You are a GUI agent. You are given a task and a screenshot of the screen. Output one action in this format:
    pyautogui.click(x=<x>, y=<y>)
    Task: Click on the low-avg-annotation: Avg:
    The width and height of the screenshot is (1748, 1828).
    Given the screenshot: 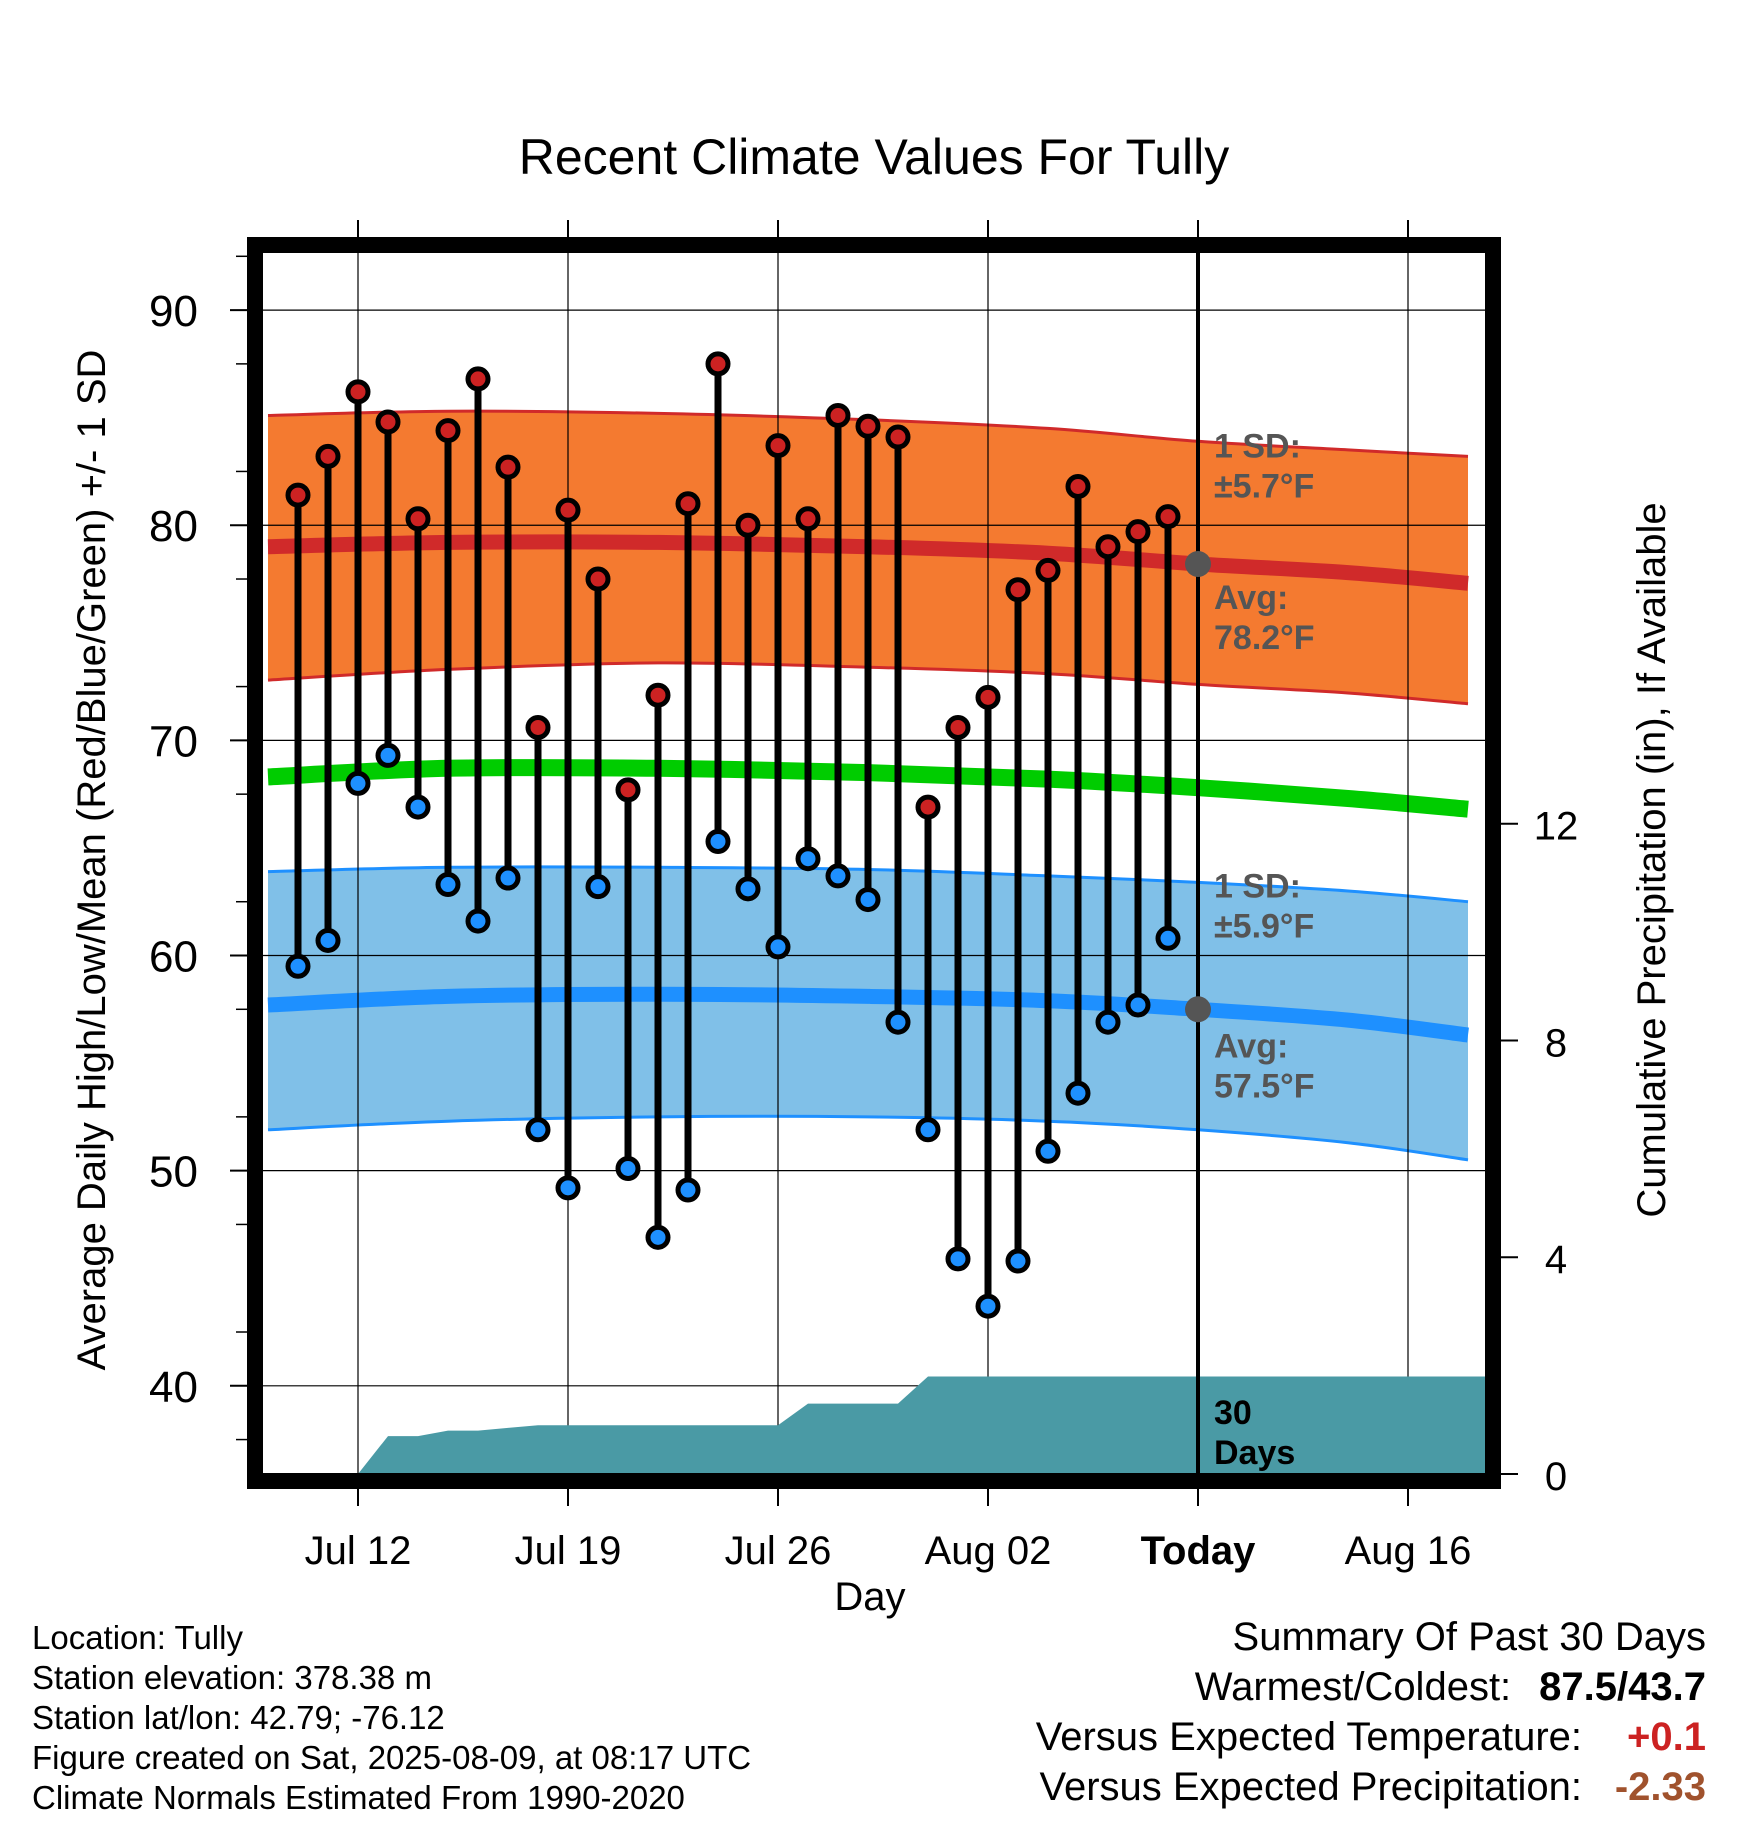 What is the action you would take?
    pyautogui.click(x=1251, y=1046)
    